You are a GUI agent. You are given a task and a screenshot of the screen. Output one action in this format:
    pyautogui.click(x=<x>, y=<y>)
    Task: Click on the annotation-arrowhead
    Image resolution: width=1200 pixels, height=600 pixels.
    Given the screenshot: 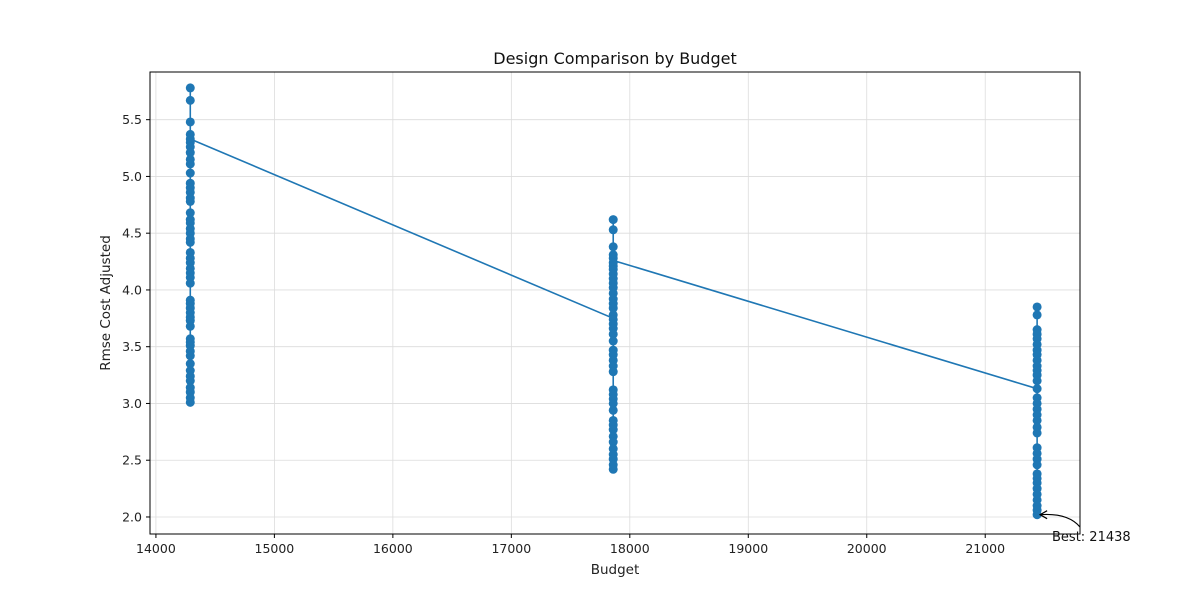 What is the action you would take?
    pyautogui.click(x=1043, y=515)
    